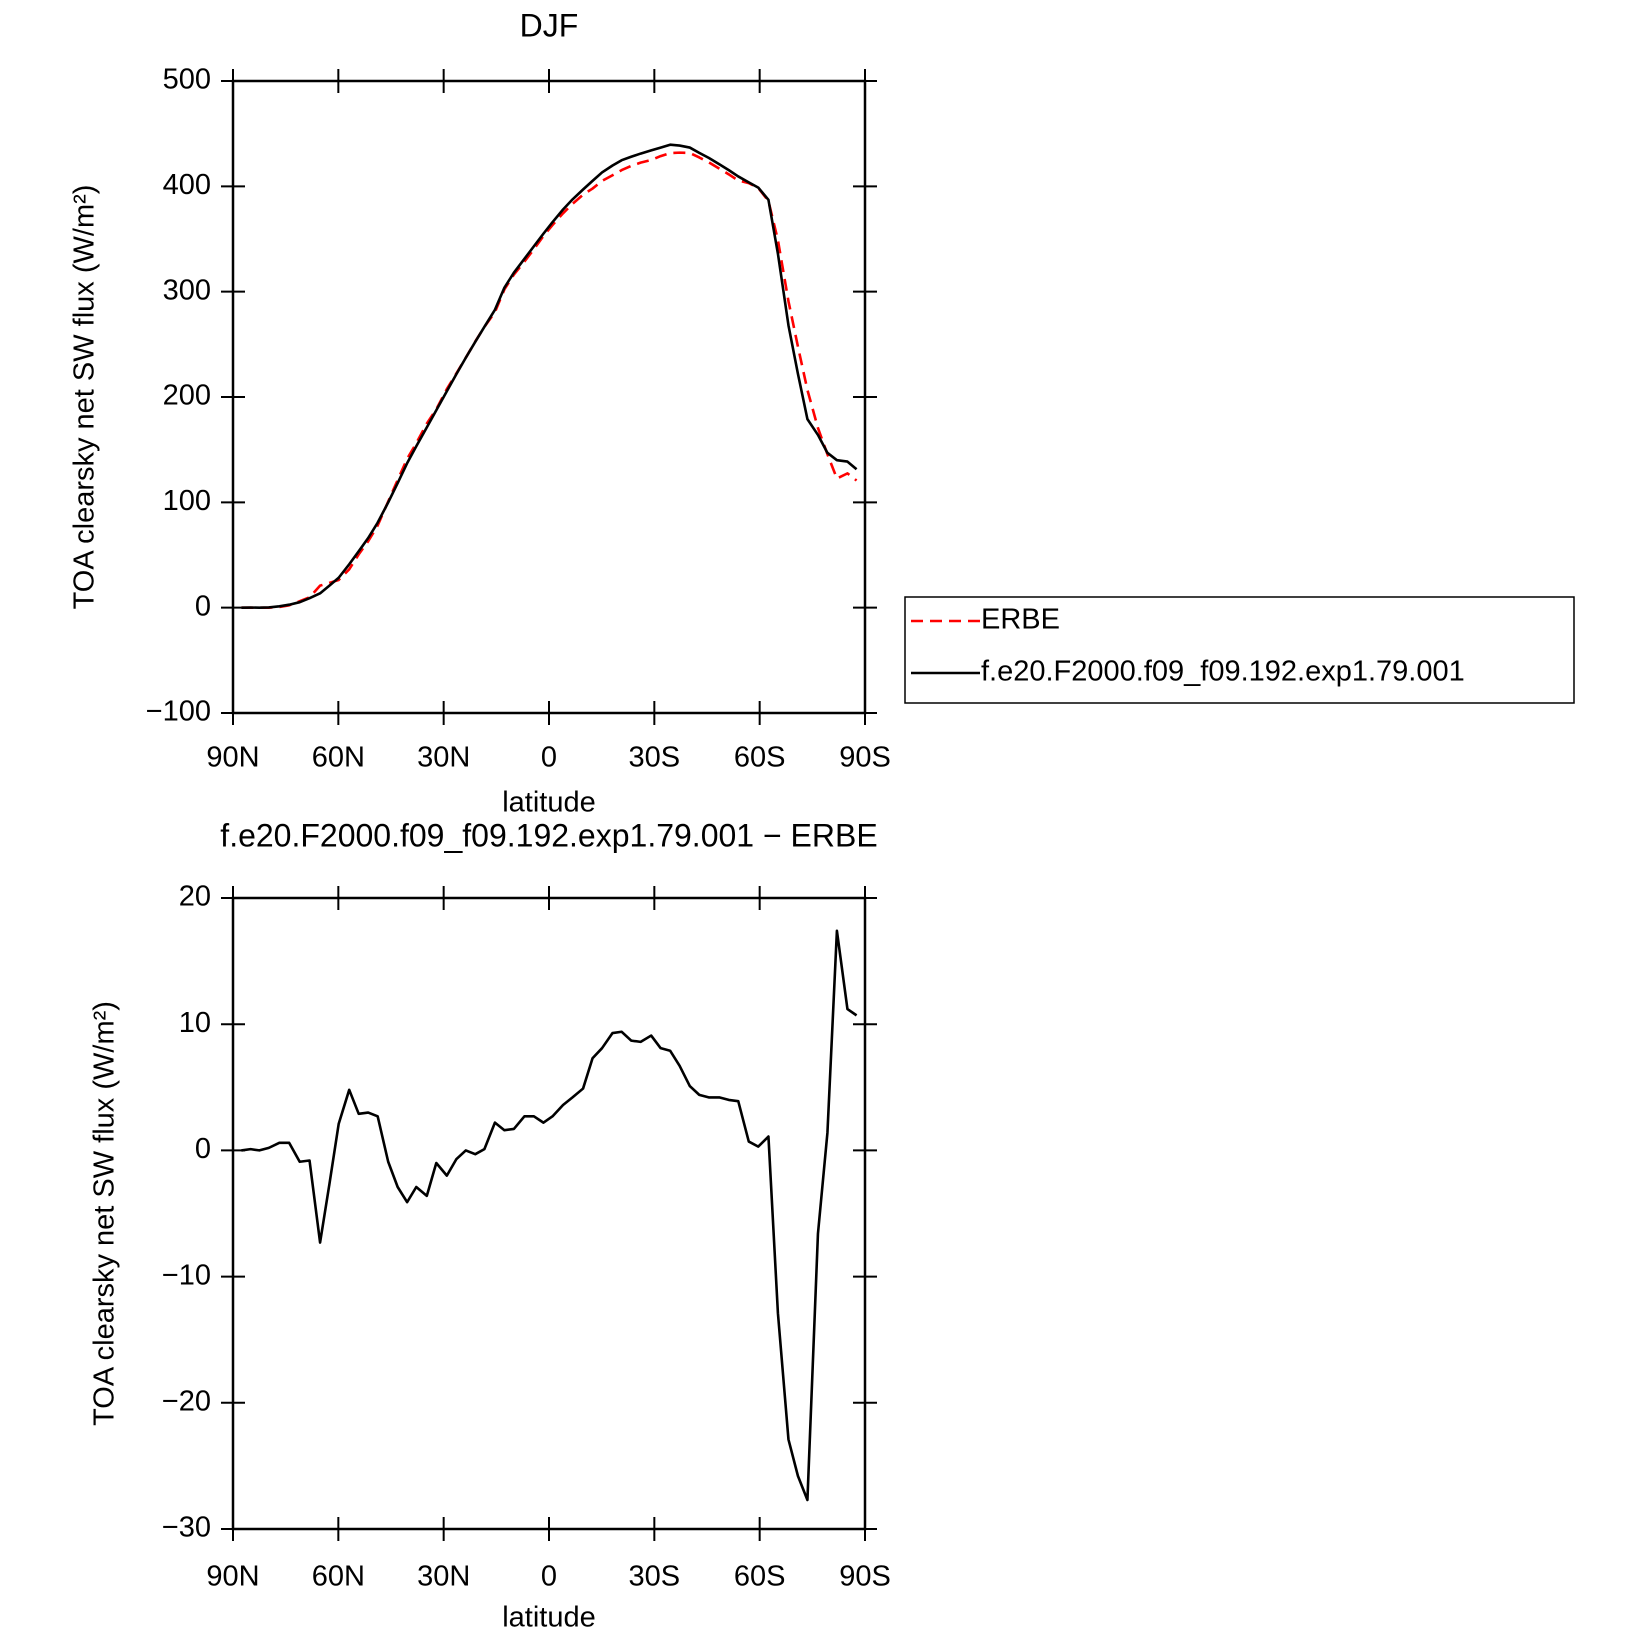  Describe the element at coordinates (186, 1528) in the screenshot. I see `y-tick-label: −30` at that location.